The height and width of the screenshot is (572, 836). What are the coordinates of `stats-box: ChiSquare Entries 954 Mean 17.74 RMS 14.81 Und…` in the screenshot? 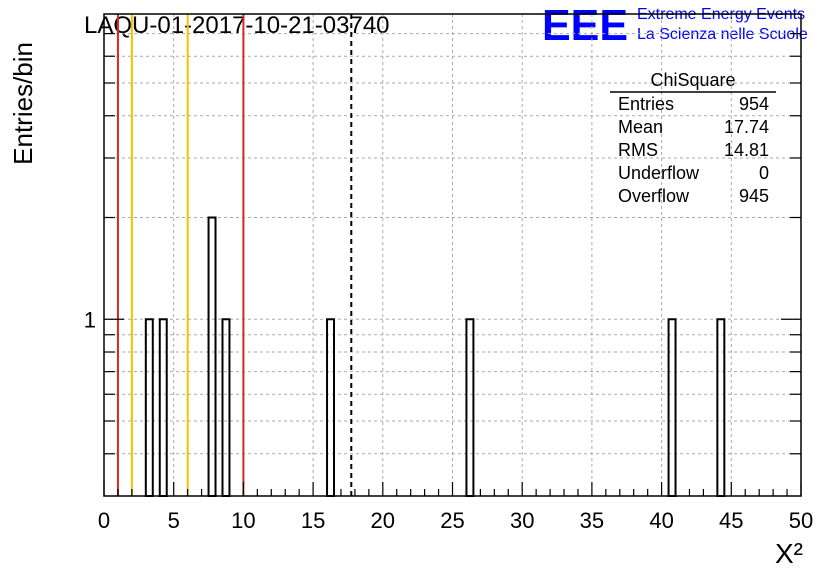 It's located at (693, 138).